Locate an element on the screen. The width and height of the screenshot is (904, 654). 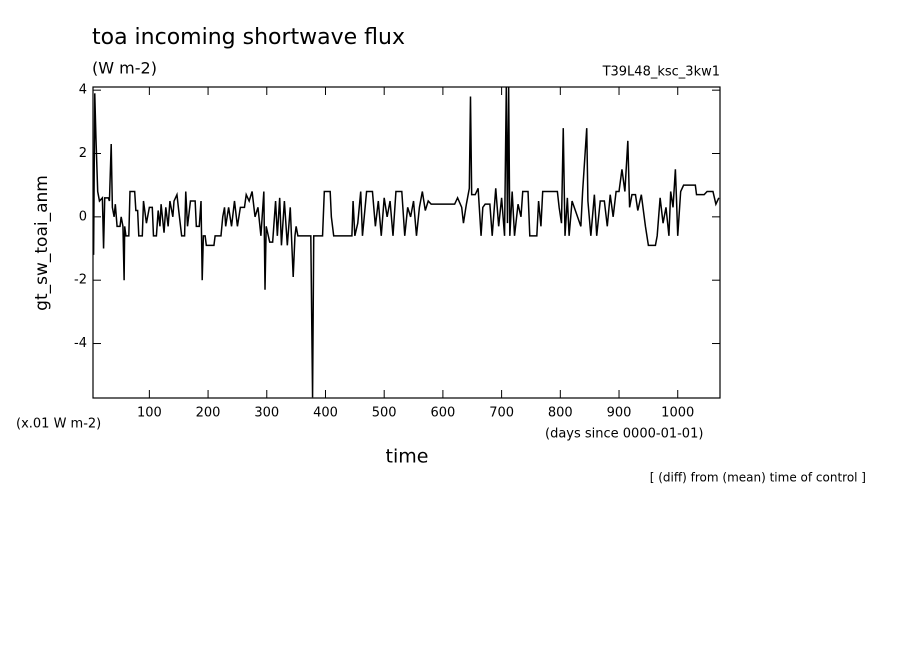
x-tick-label: 200 is located at coordinates (208, 413).